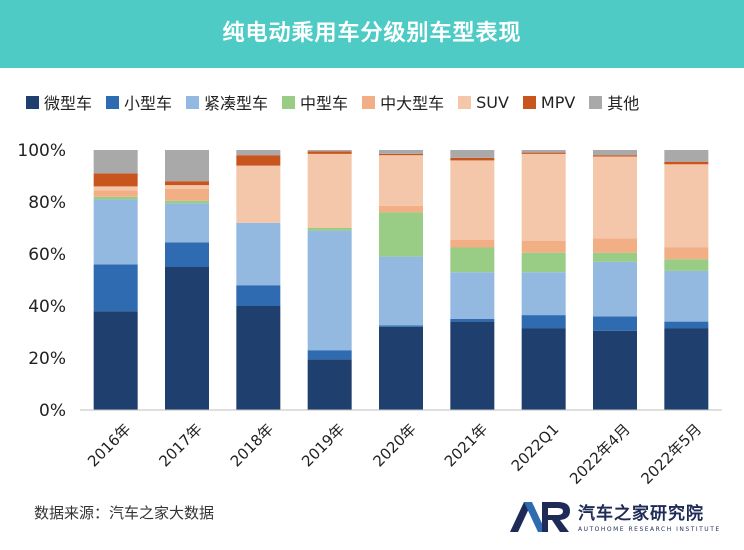 The height and width of the screenshot is (550, 744). Describe the element at coordinates (323, 445) in the screenshot. I see `x-tick-label: 2019年` at that location.